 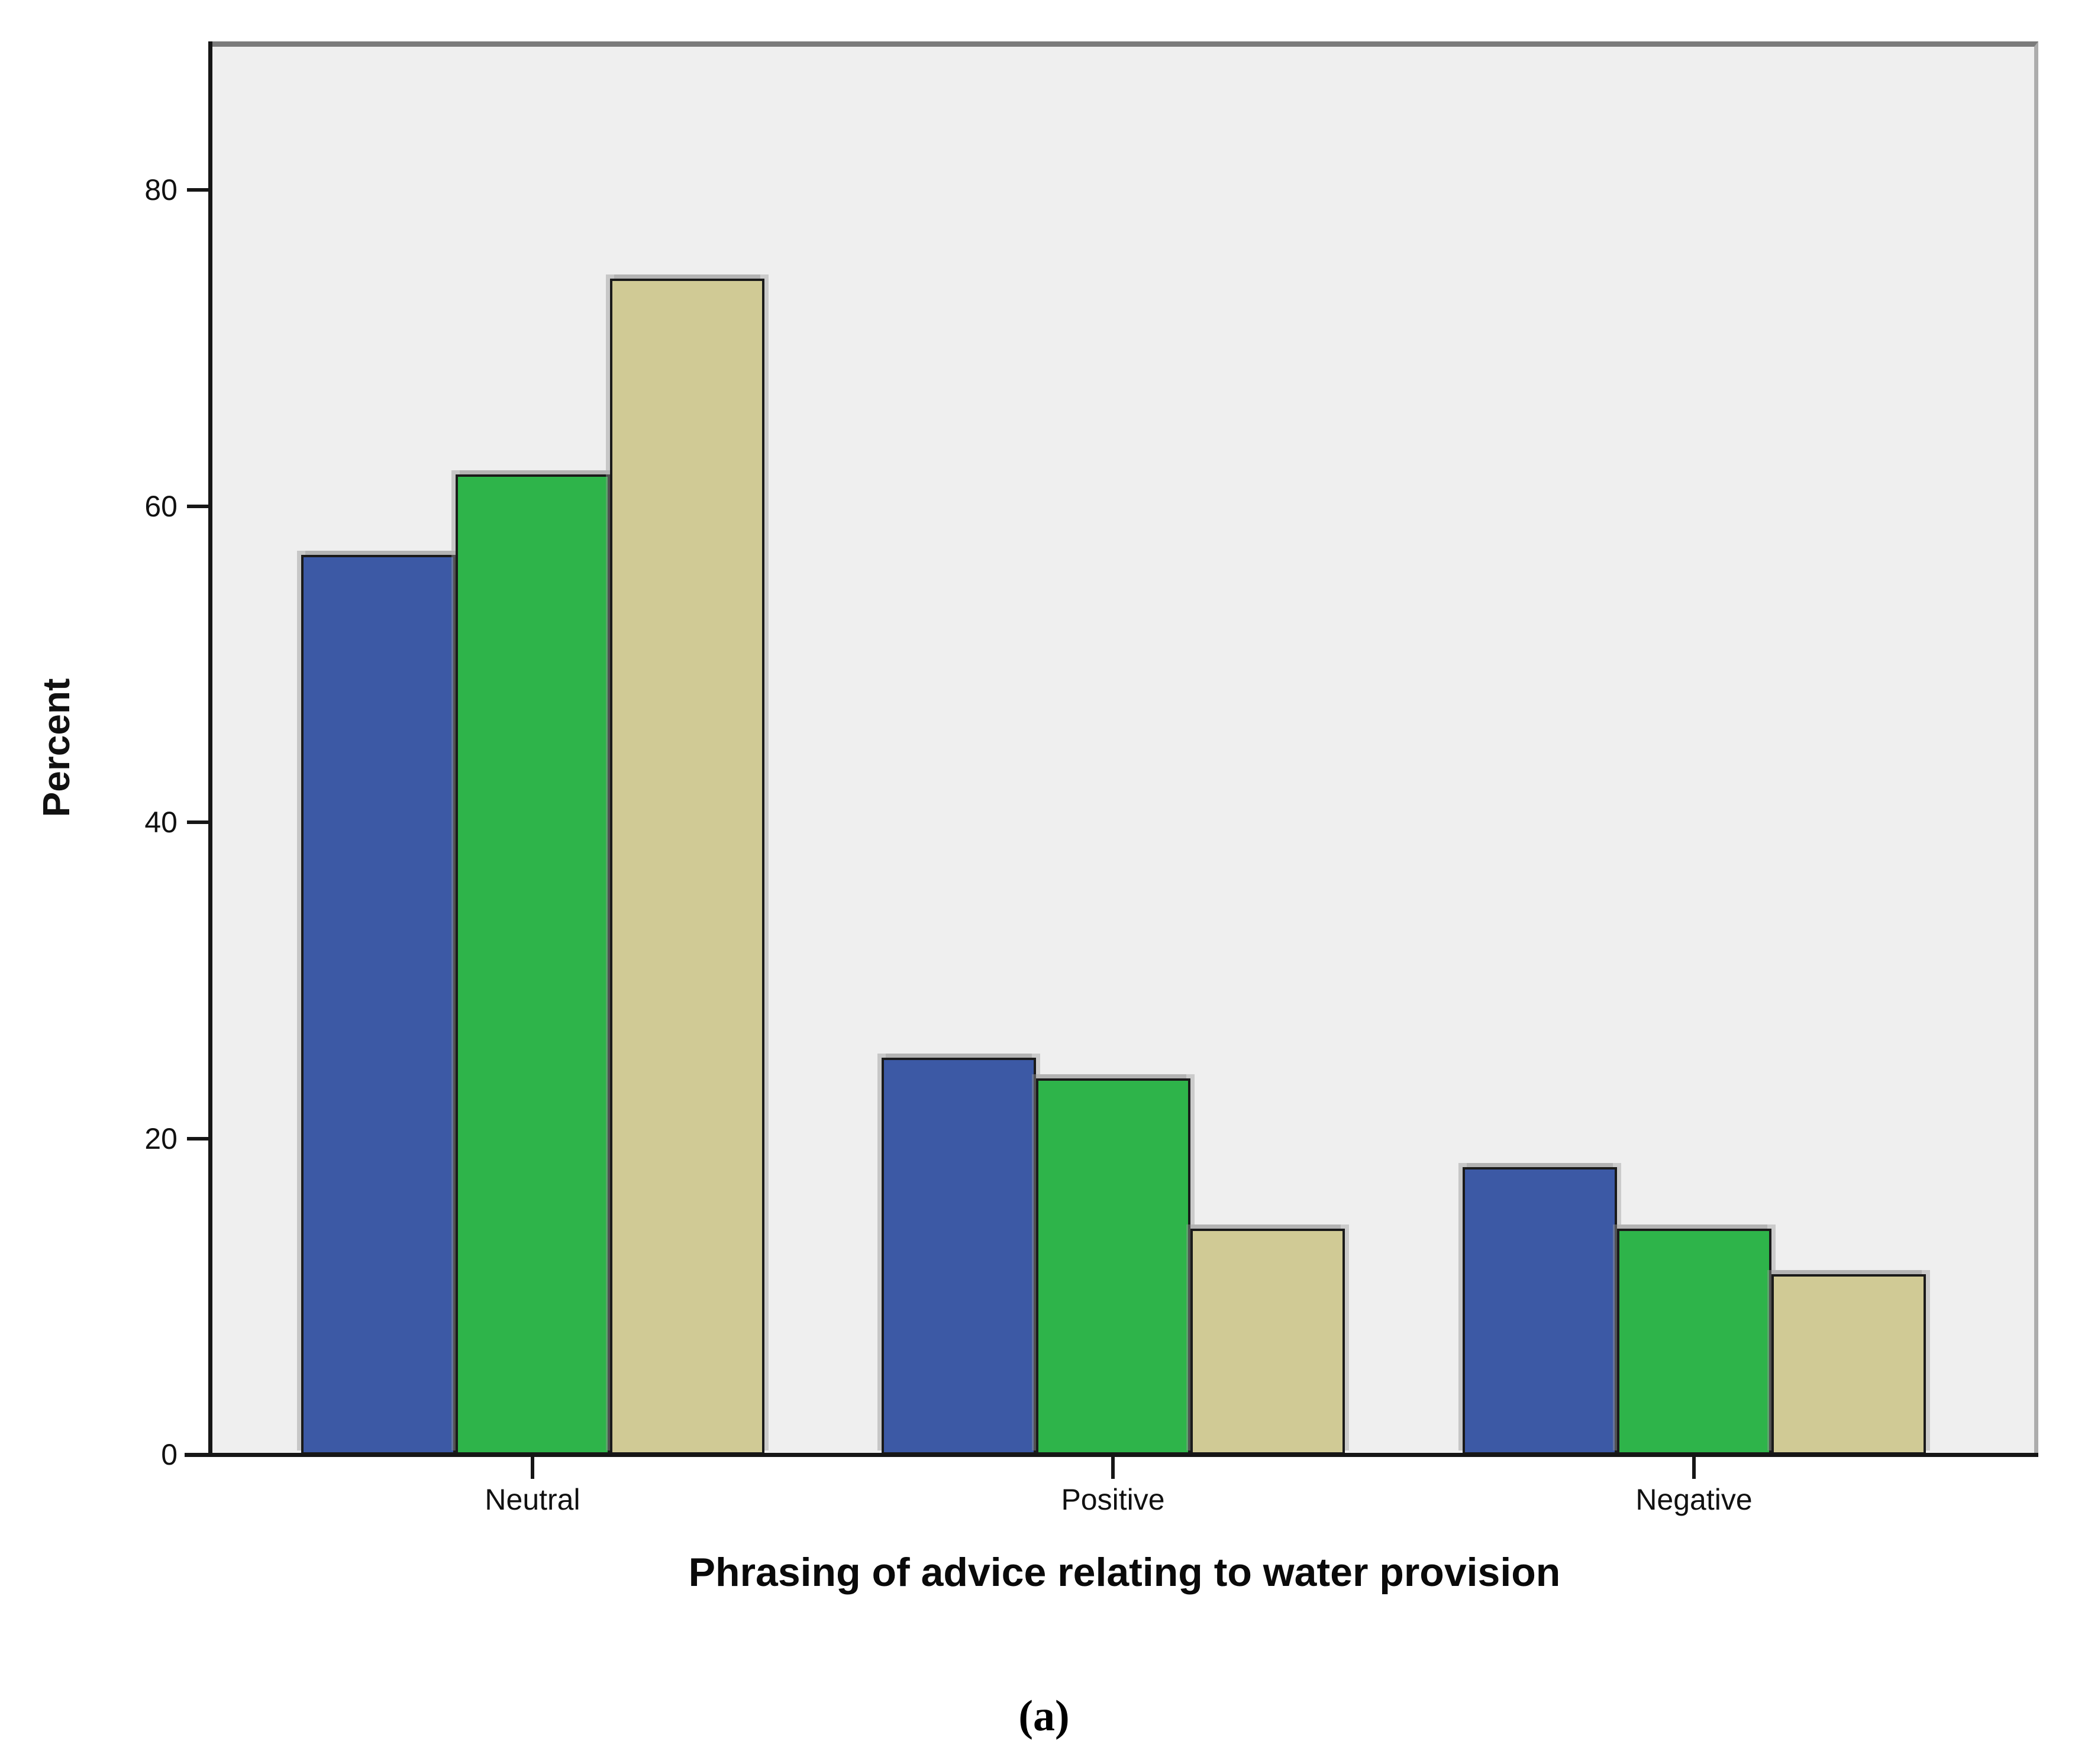 I want to click on y-axis-title: Percent, so click(x=57, y=748).